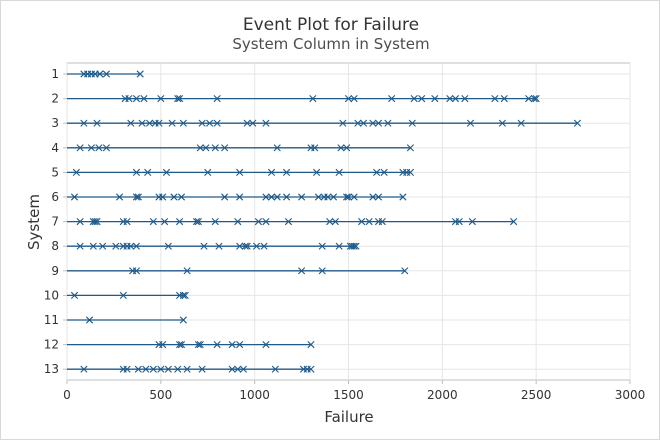 The width and height of the screenshot is (660, 441). What do you see at coordinates (67, 395) in the screenshot?
I see `x-tick-label: 0` at bounding box center [67, 395].